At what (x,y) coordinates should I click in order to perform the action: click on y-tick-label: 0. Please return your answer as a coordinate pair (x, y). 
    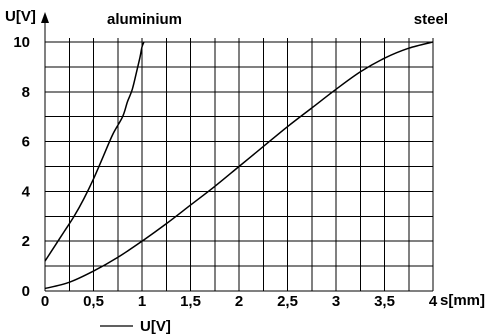
    Looking at the image, I should click on (26, 291).